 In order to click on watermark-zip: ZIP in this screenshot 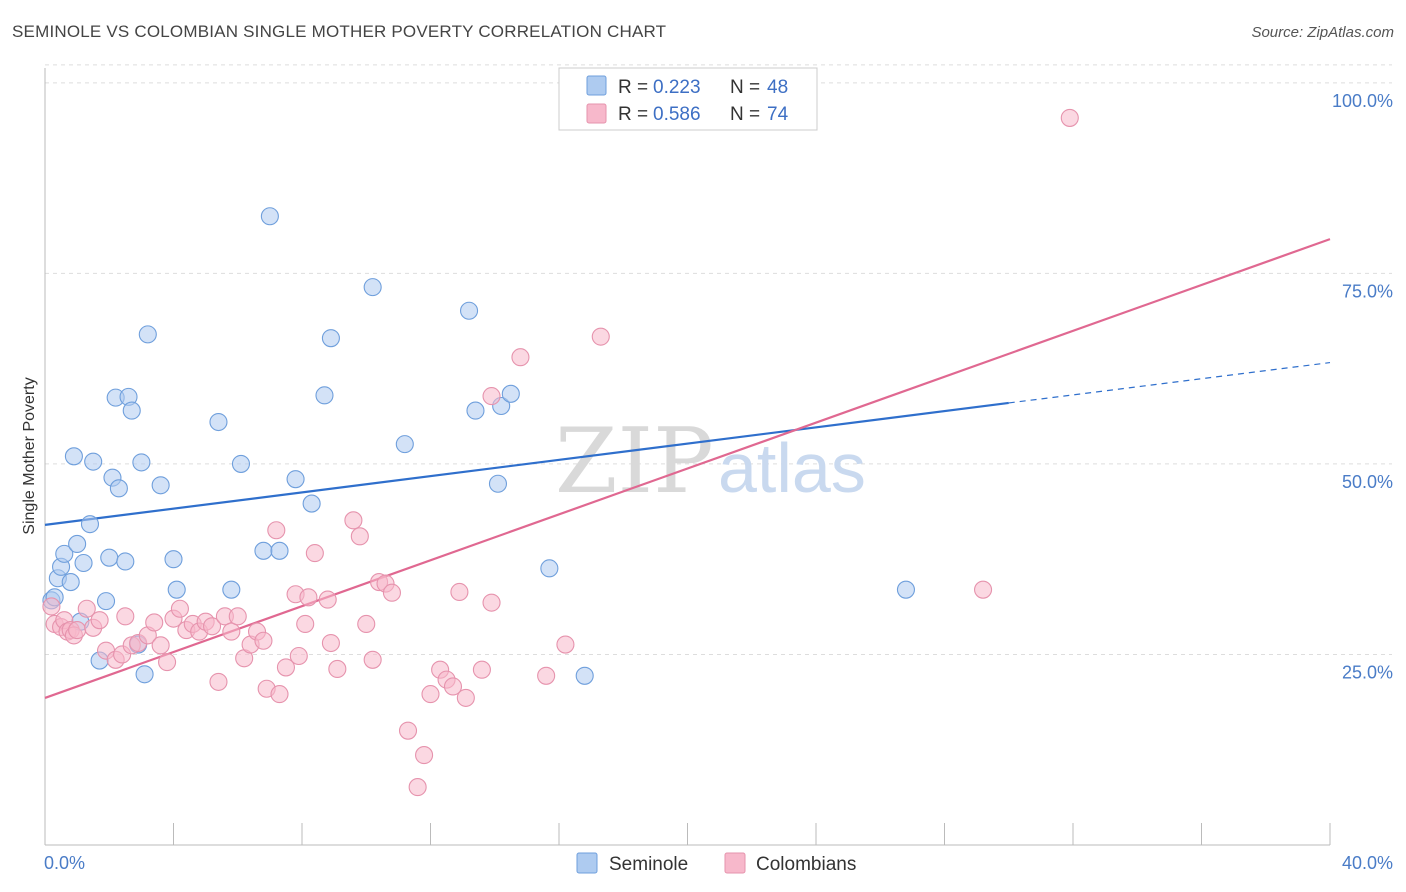, I will do `click(634, 461)`.